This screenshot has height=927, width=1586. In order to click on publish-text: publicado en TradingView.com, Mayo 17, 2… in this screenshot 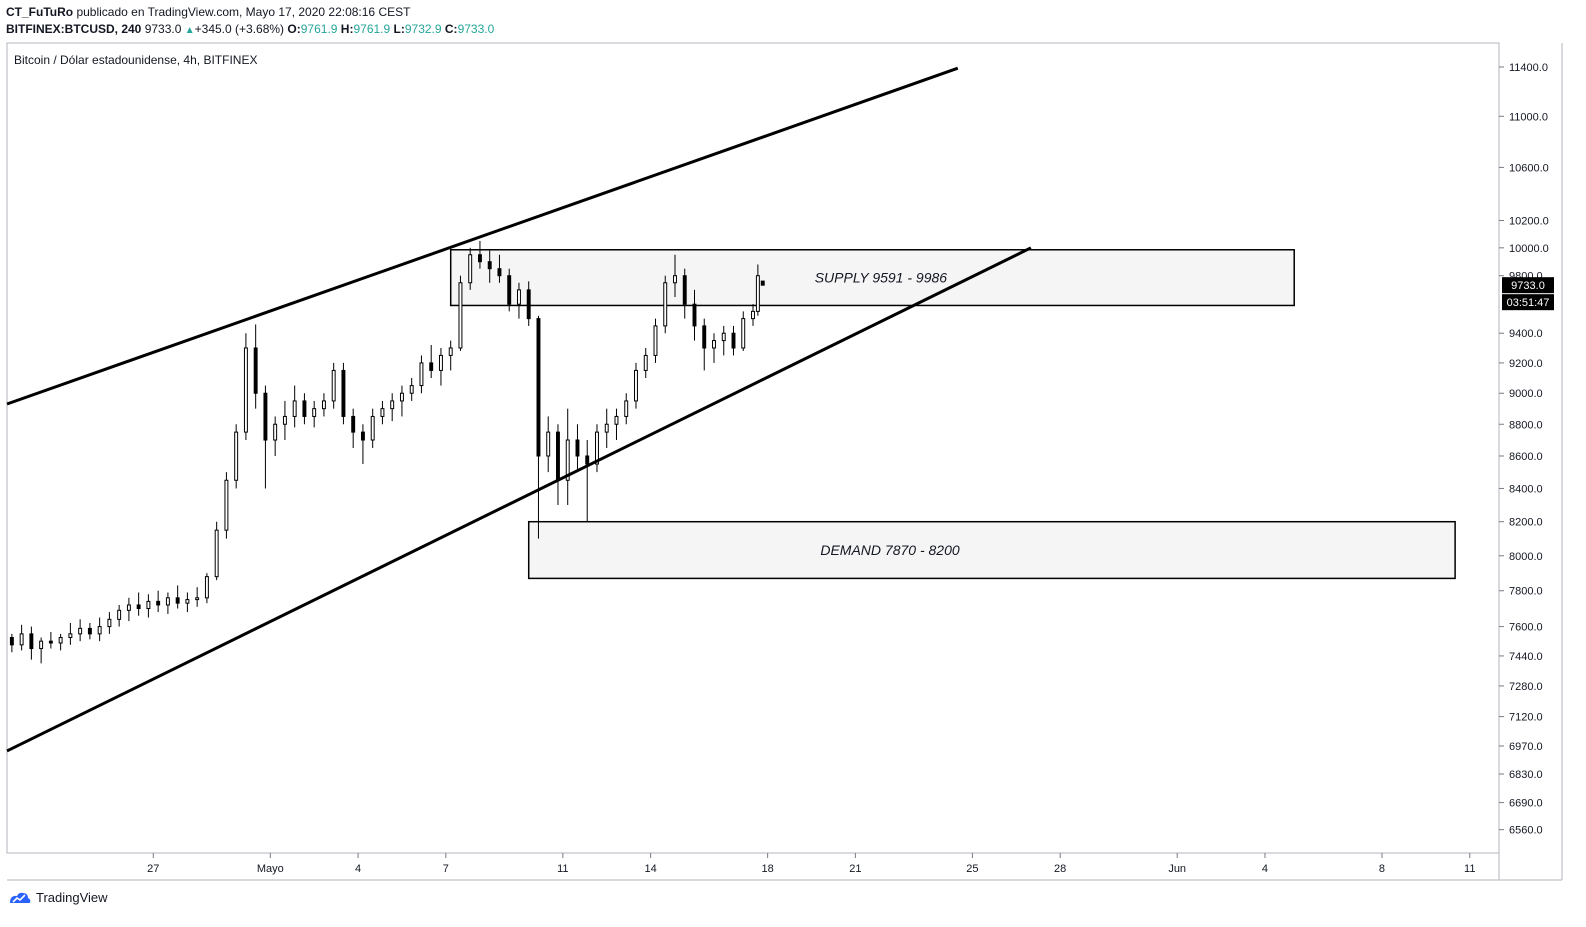, I will do `click(243, 12)`.